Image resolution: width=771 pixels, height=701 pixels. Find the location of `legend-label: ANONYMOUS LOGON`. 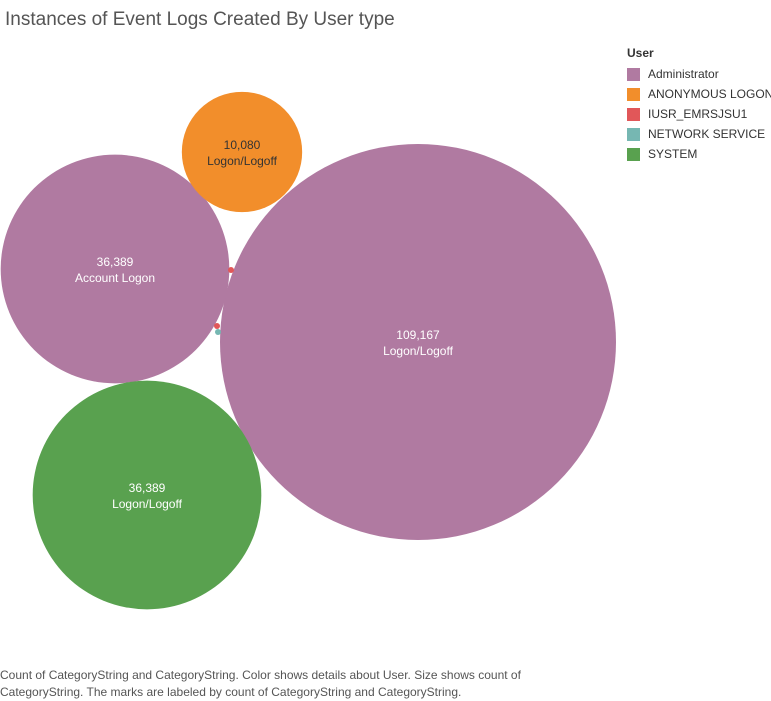

legend-label: ANONYMOUS LOGON is located at coordinates (709, 94).